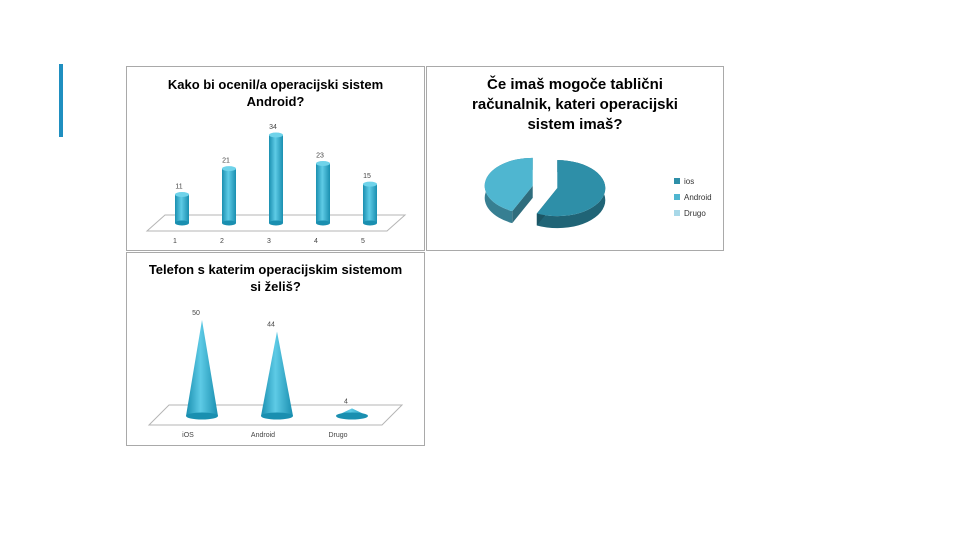  I want to click on legend-label: ios, so click(689, 181).